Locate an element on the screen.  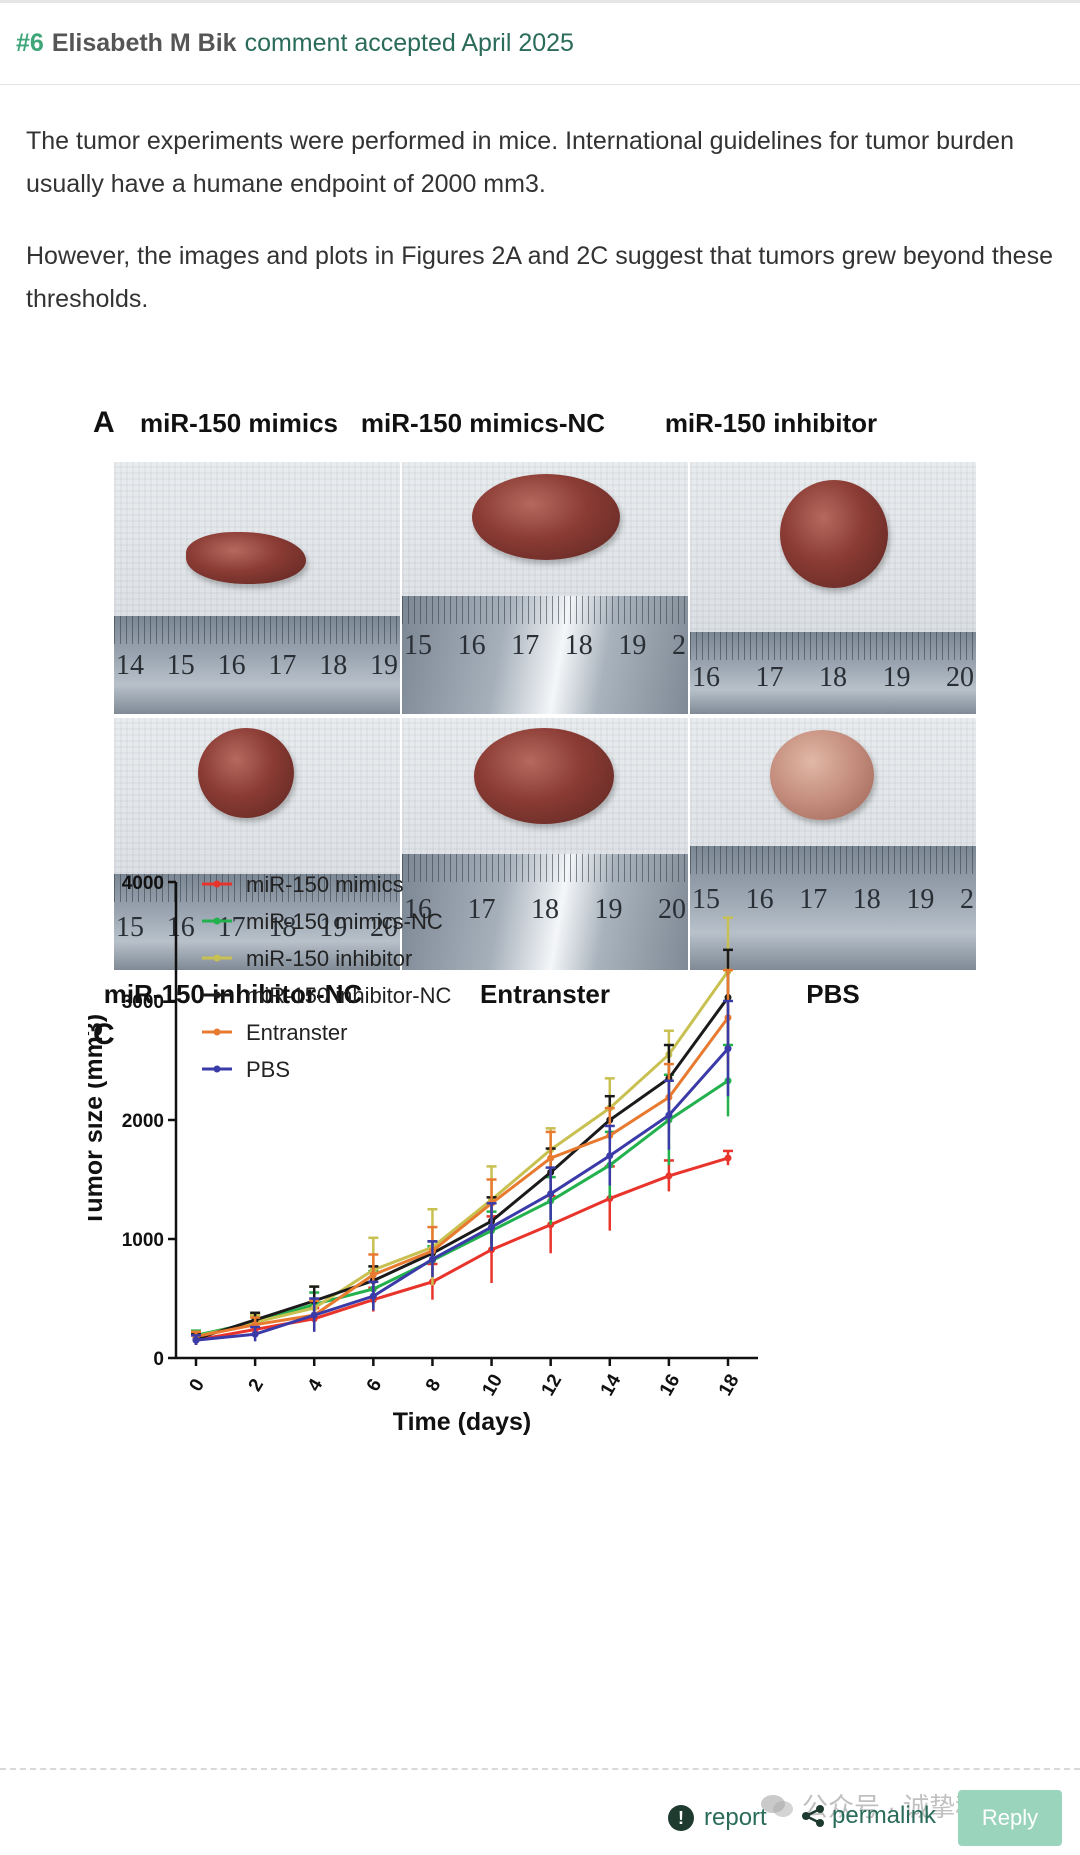
x-tick-label: 2 is located at coordinates (256, 1385).